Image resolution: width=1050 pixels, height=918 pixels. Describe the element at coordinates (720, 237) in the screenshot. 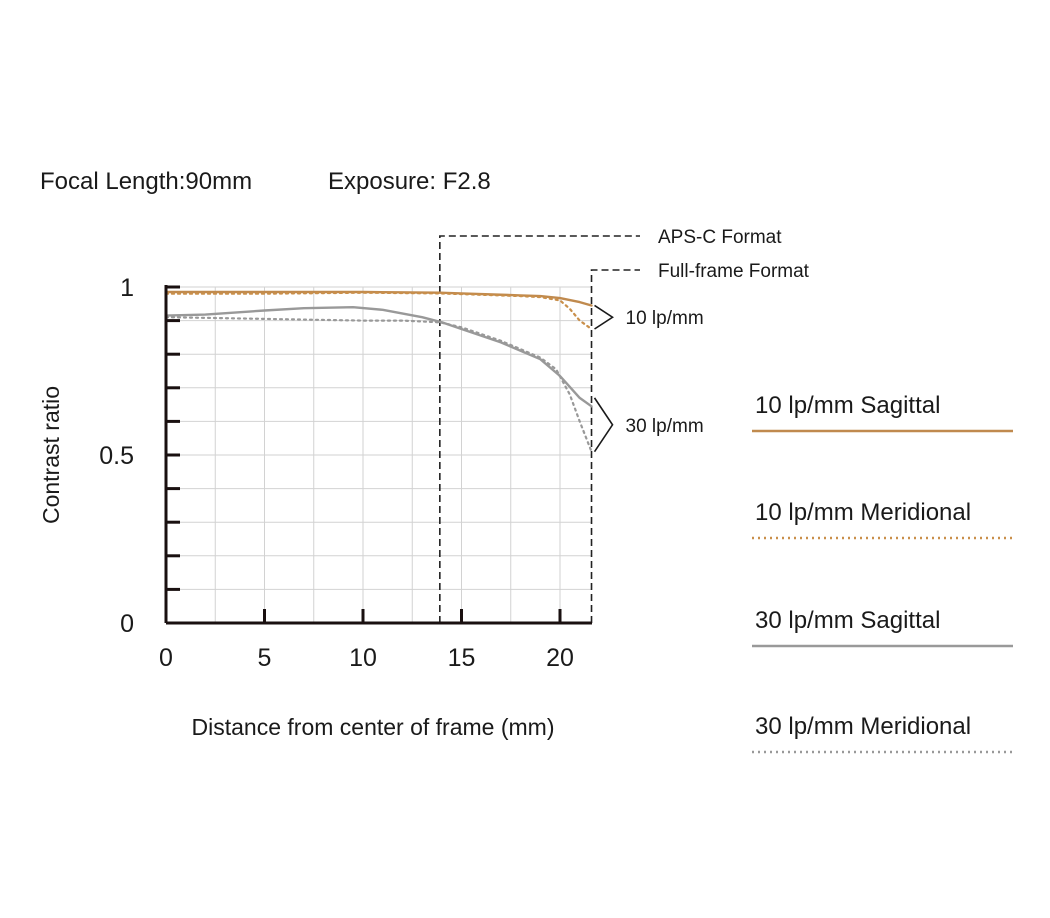

I see `format-marker-label: APS-C Format` at that location.